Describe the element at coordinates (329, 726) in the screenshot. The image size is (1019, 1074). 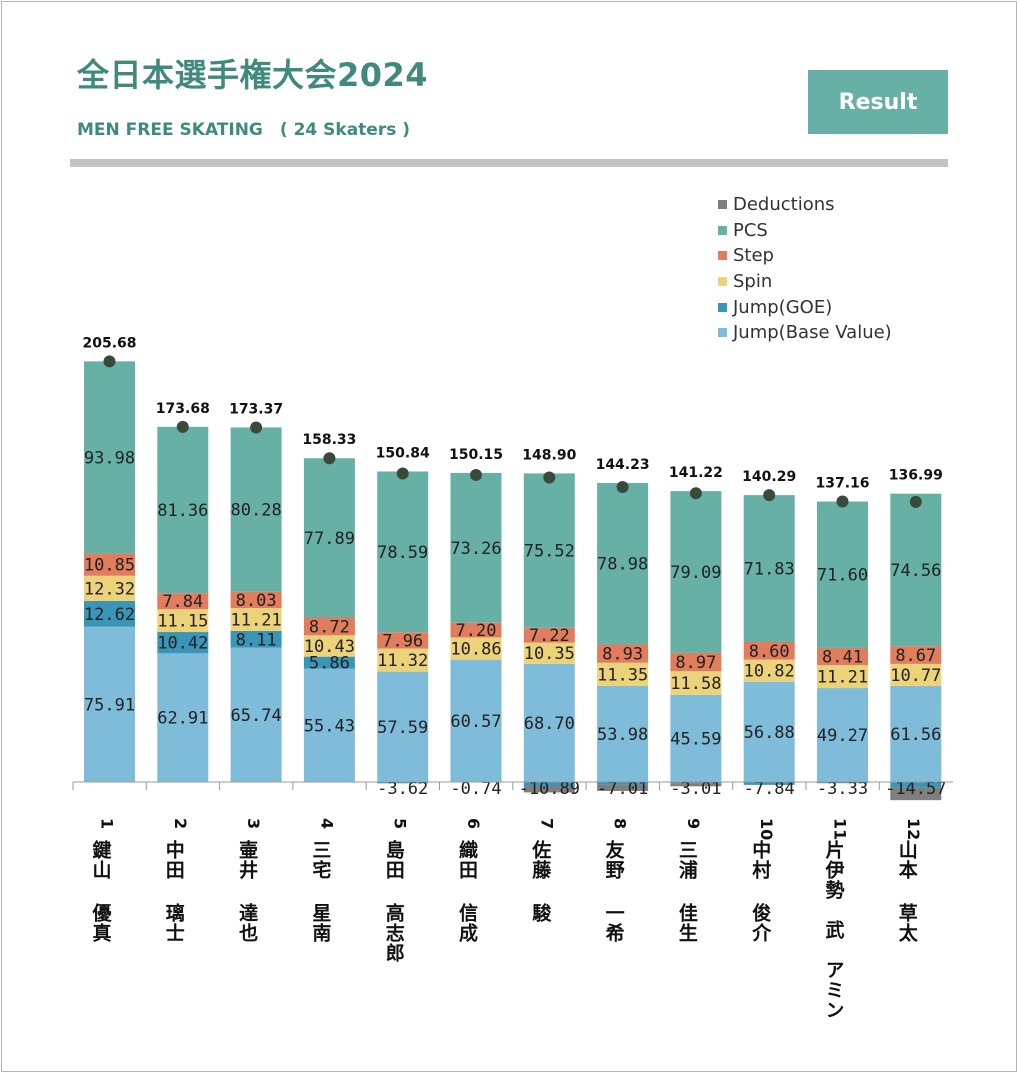
I see `label-base: 55.43` at that location.